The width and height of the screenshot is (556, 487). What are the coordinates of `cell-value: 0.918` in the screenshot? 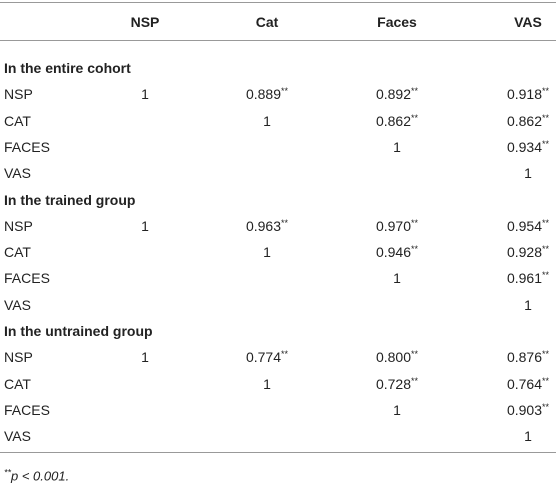 It's located at (524, 94).